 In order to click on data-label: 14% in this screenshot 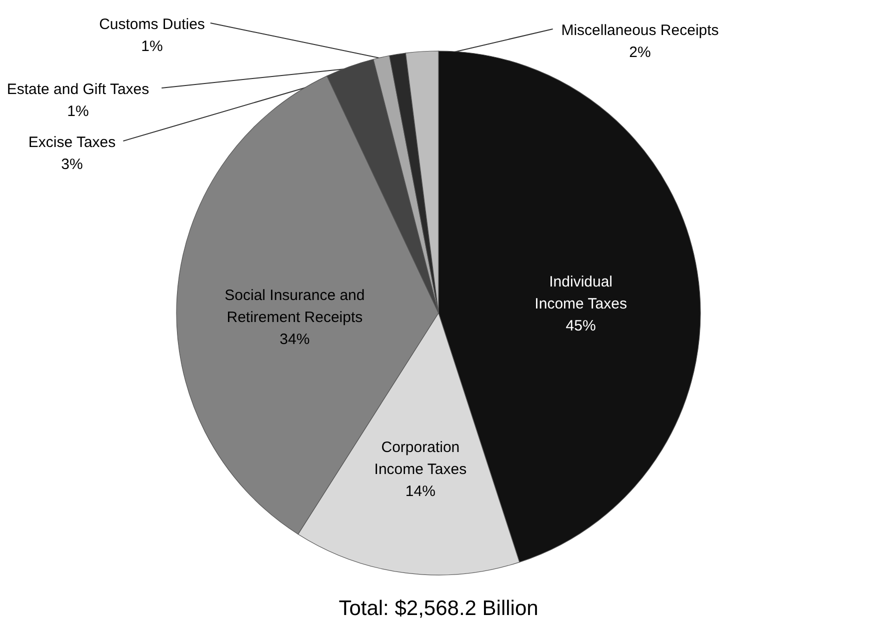, I will do `click(420, 491)`.